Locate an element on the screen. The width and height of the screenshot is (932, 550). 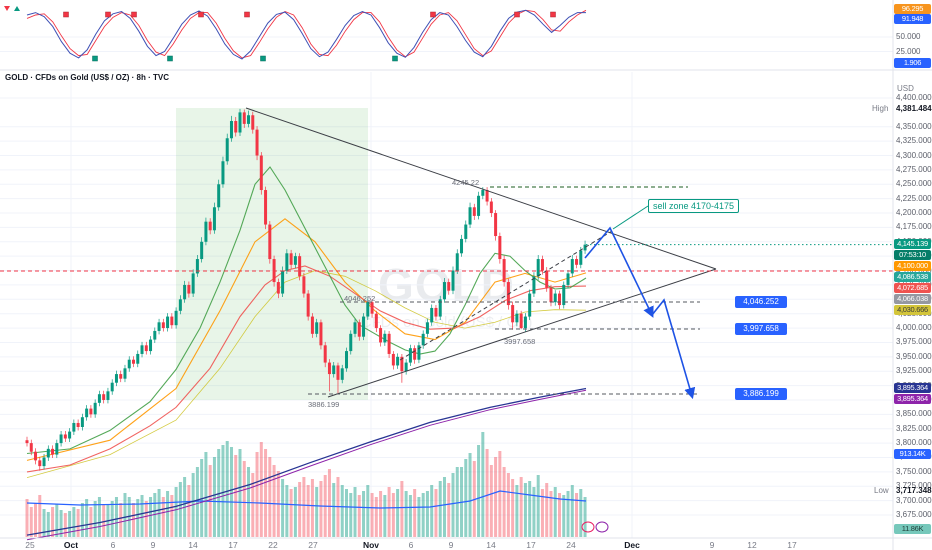
sell-zone-annotation: sell zone 4170-4175 is located at coordinates (694, 206).